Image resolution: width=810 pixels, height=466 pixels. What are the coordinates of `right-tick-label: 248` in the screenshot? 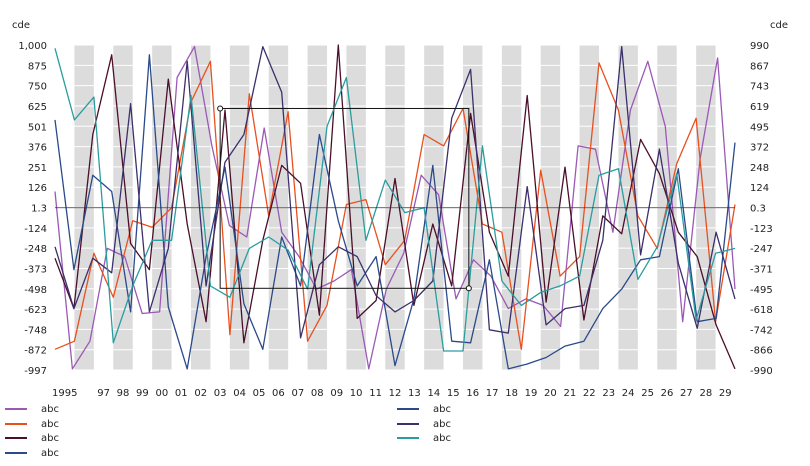 It's located at (759, 168).